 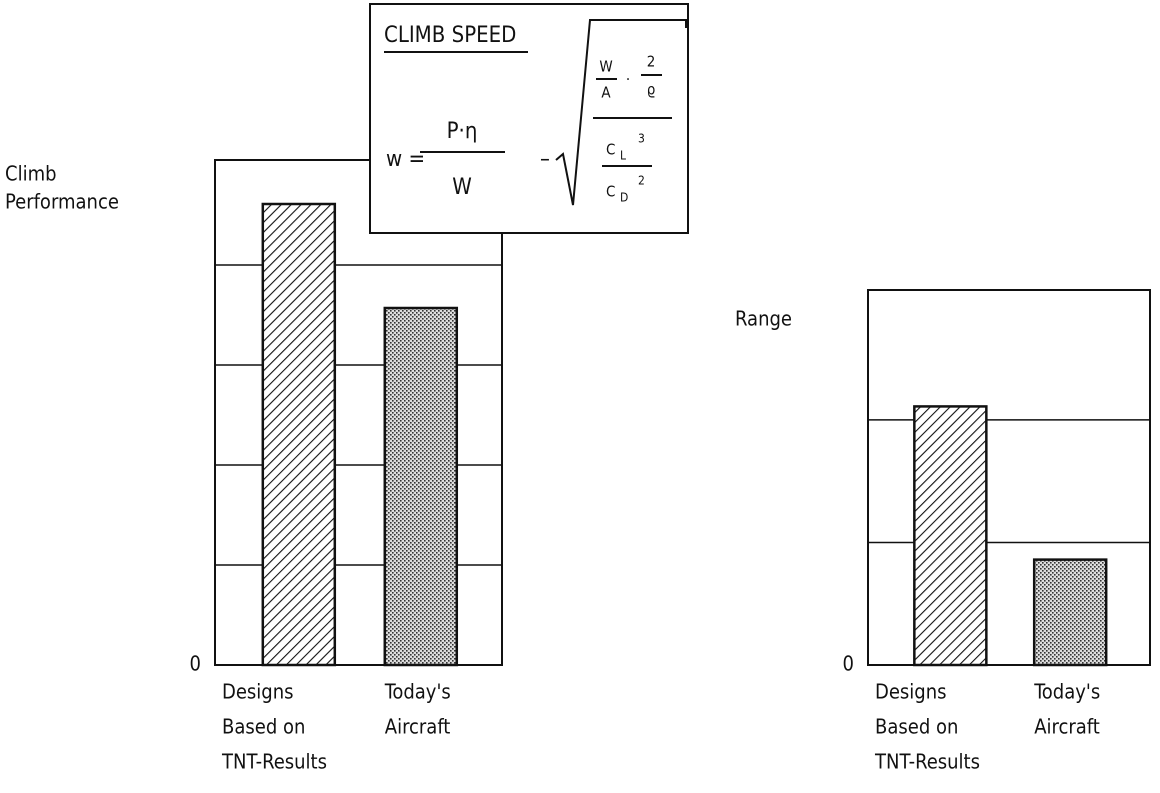 I want to click on y-axis-label: Range, so click(x=763, y=319).